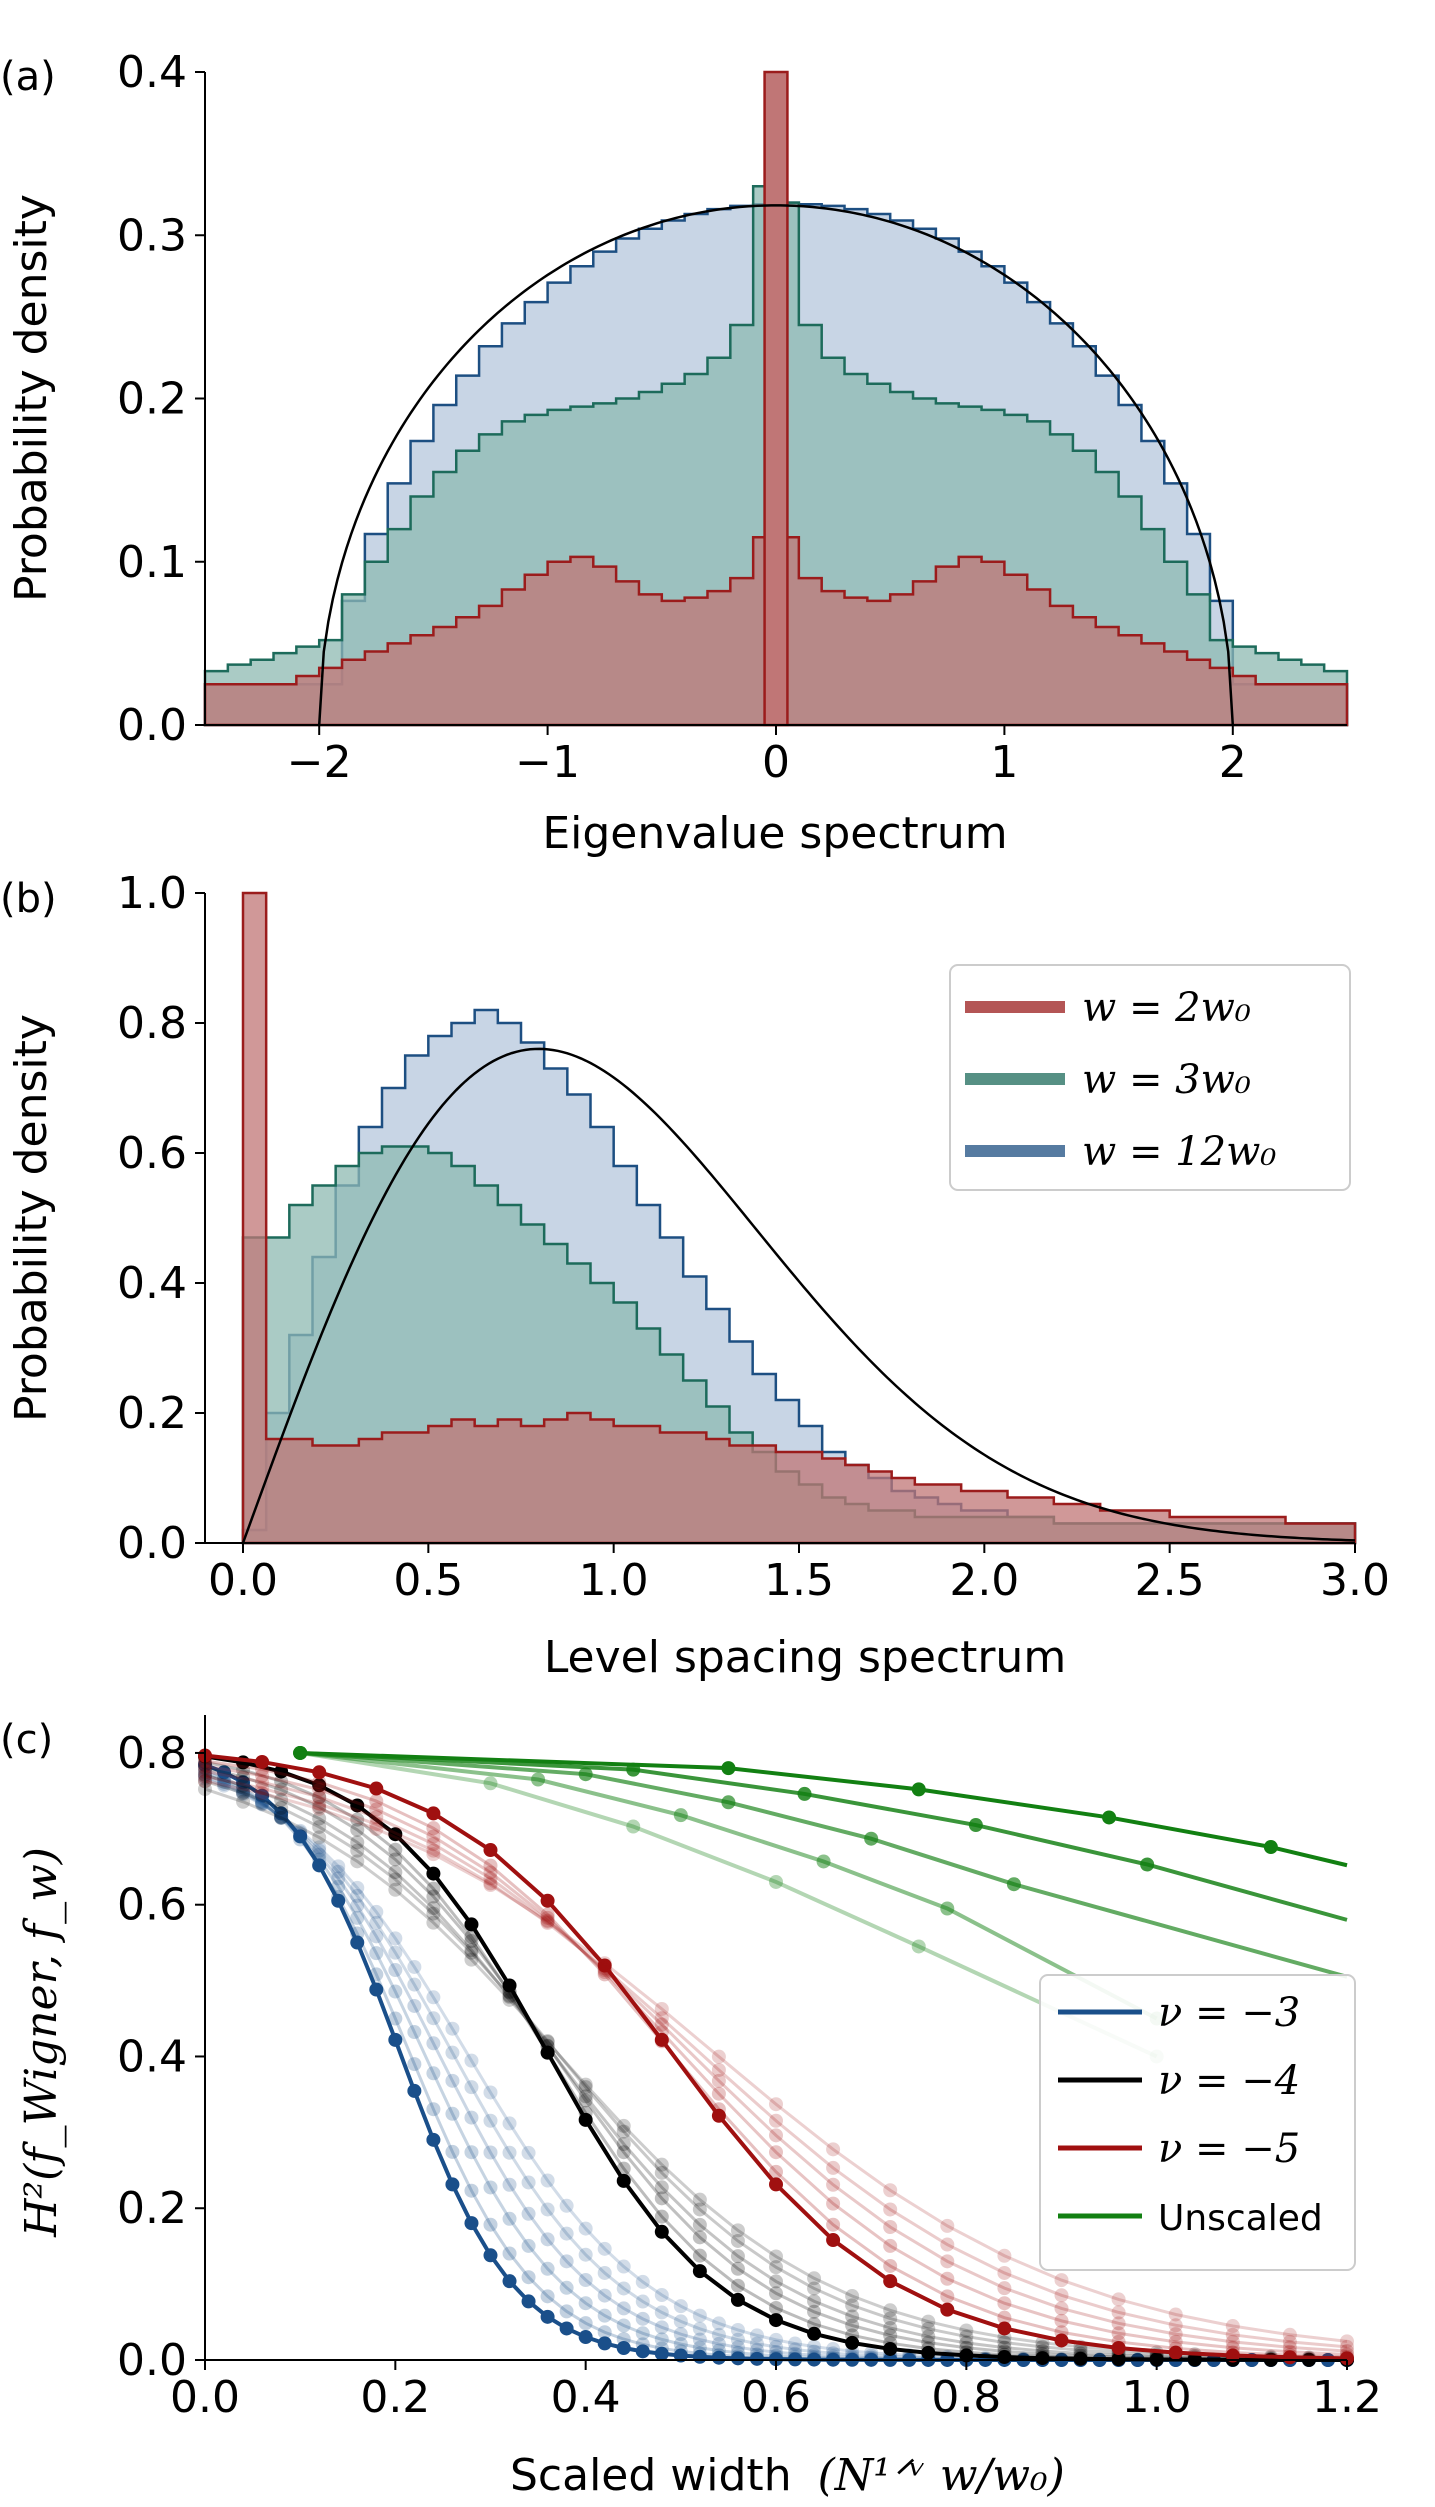 Image resolution: width=1435 pixels, height=2507 pixels. I want to click on legend-label-w2: w = 2w₀, so click(1166, 1008).